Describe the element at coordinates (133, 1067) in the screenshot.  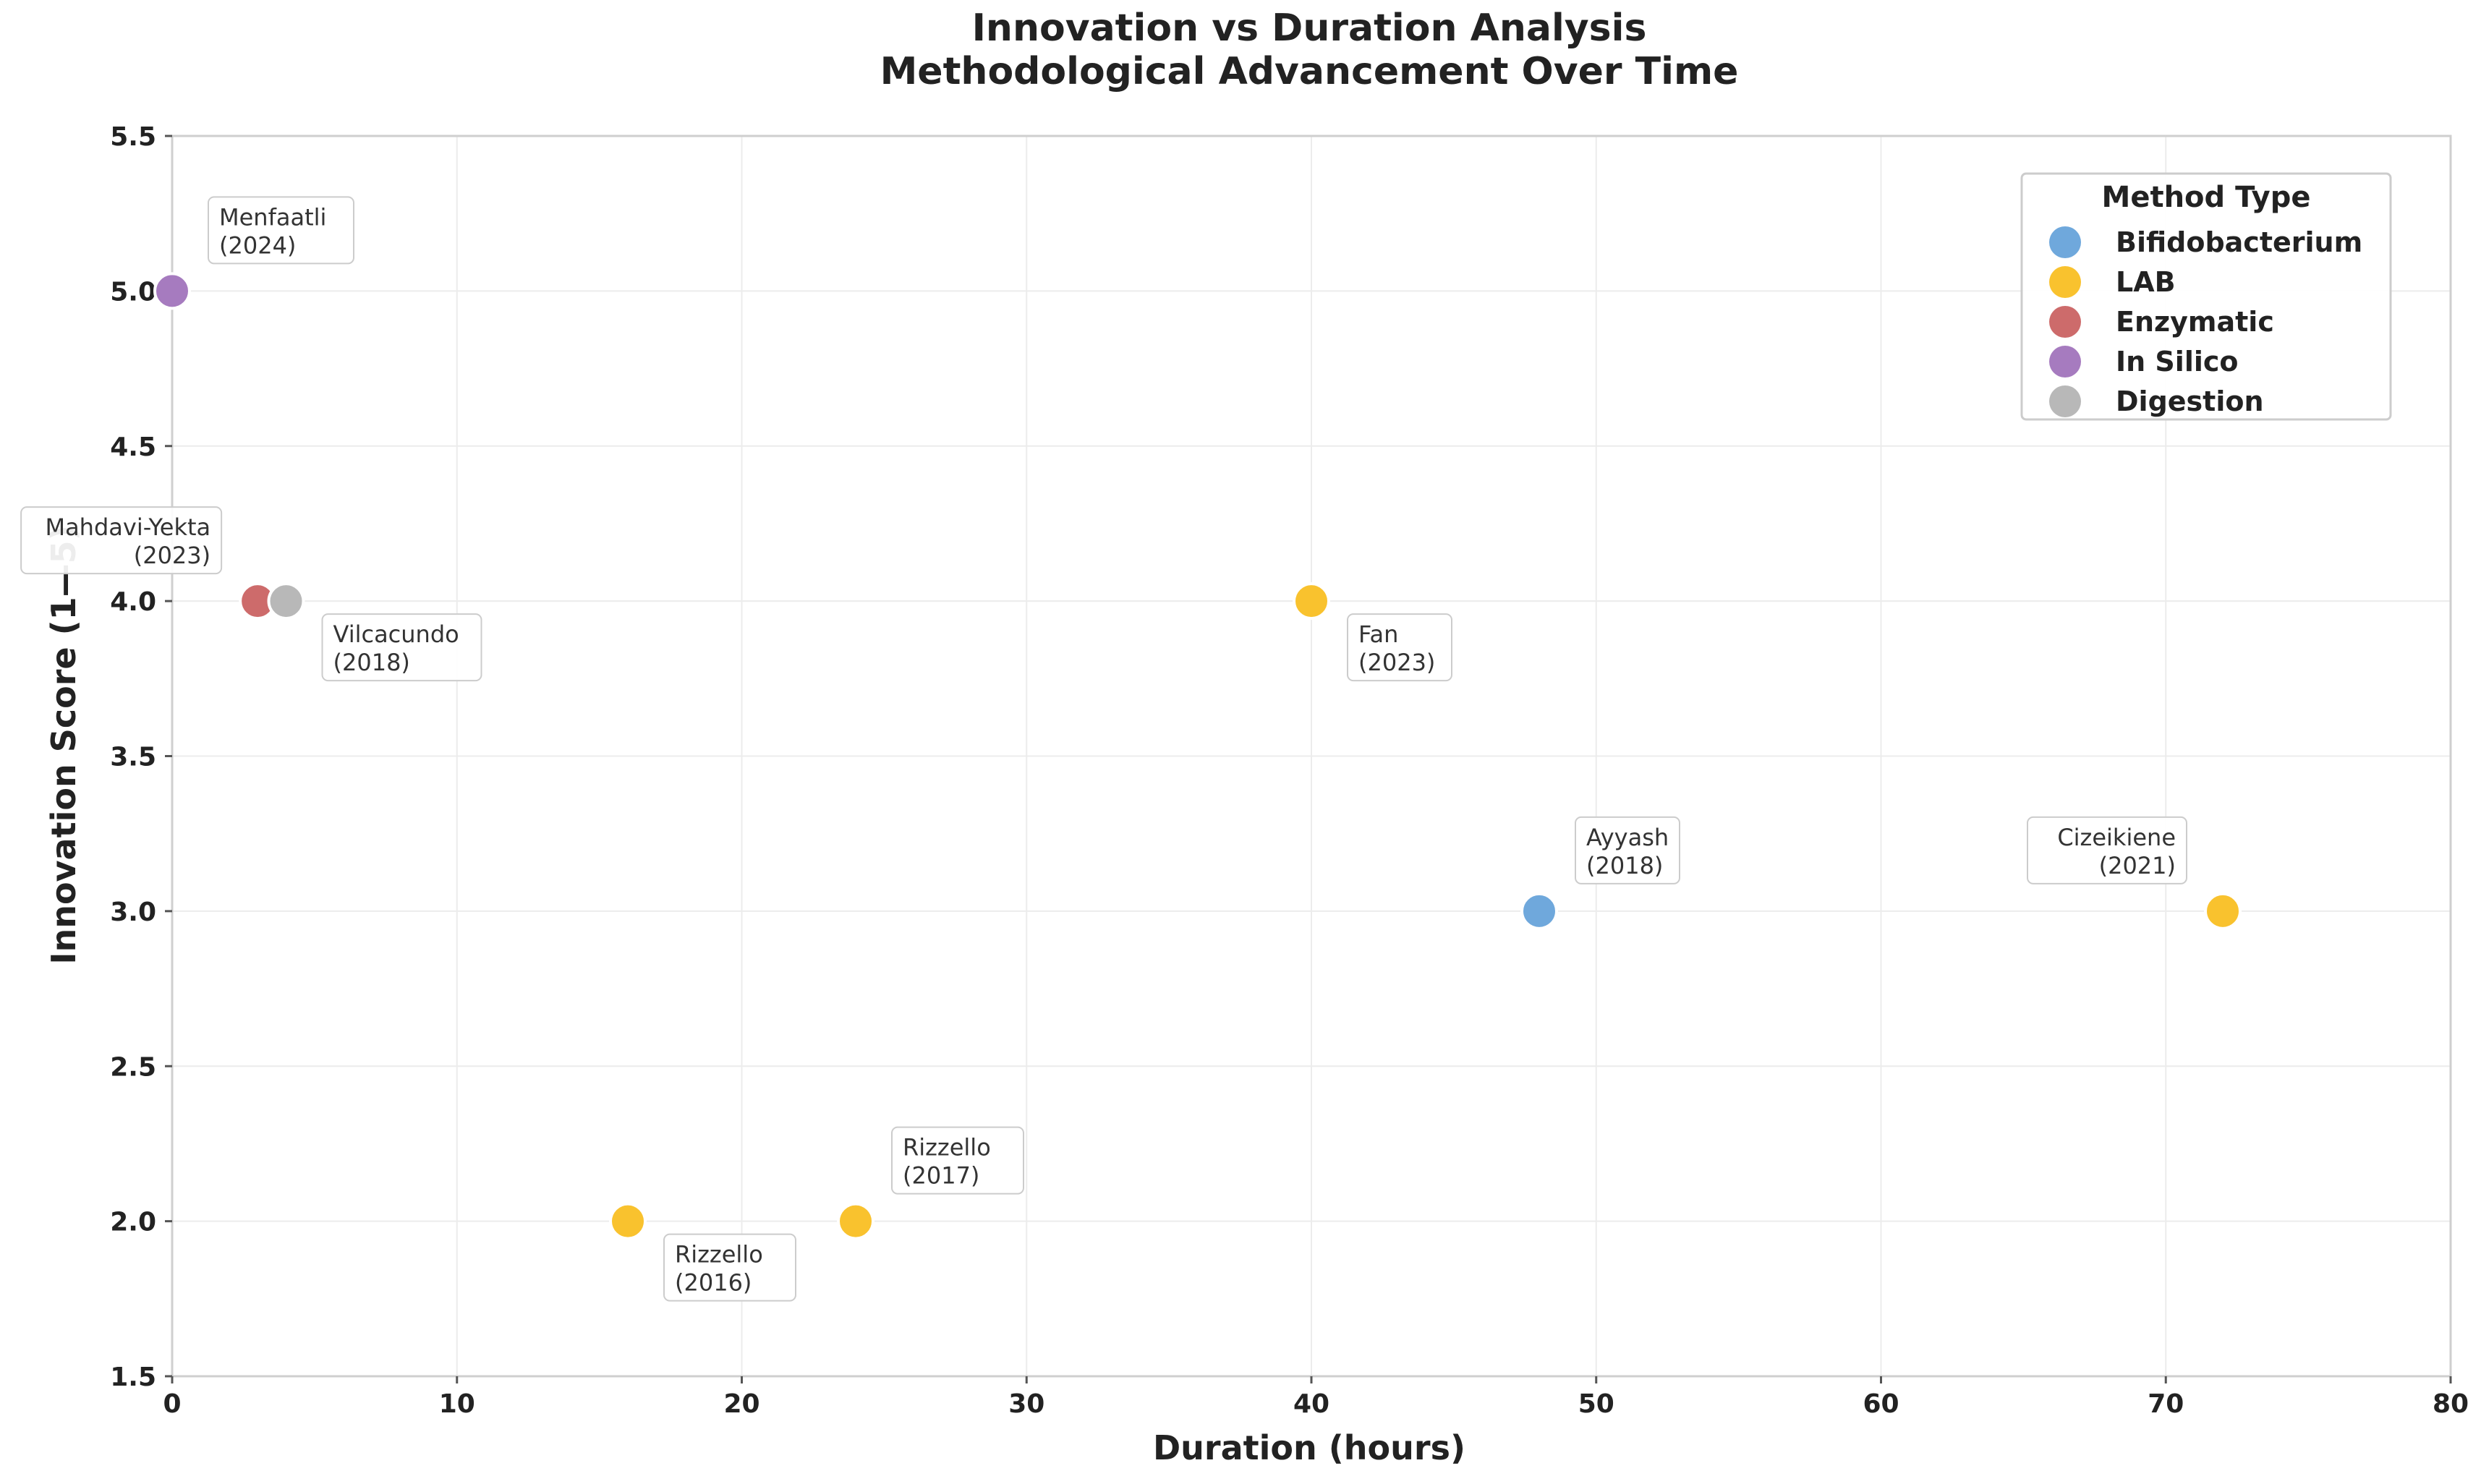
I see `y-tick-label: 2.5` at that location.